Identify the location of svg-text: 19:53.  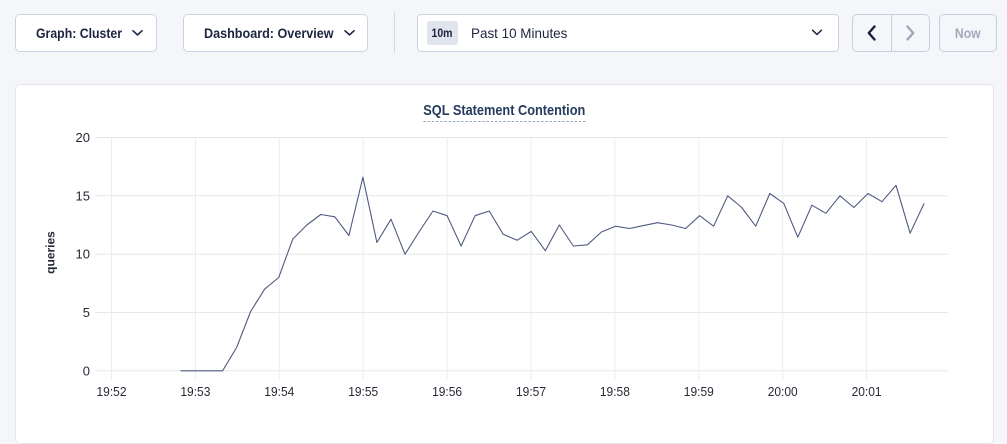
(195, 391).